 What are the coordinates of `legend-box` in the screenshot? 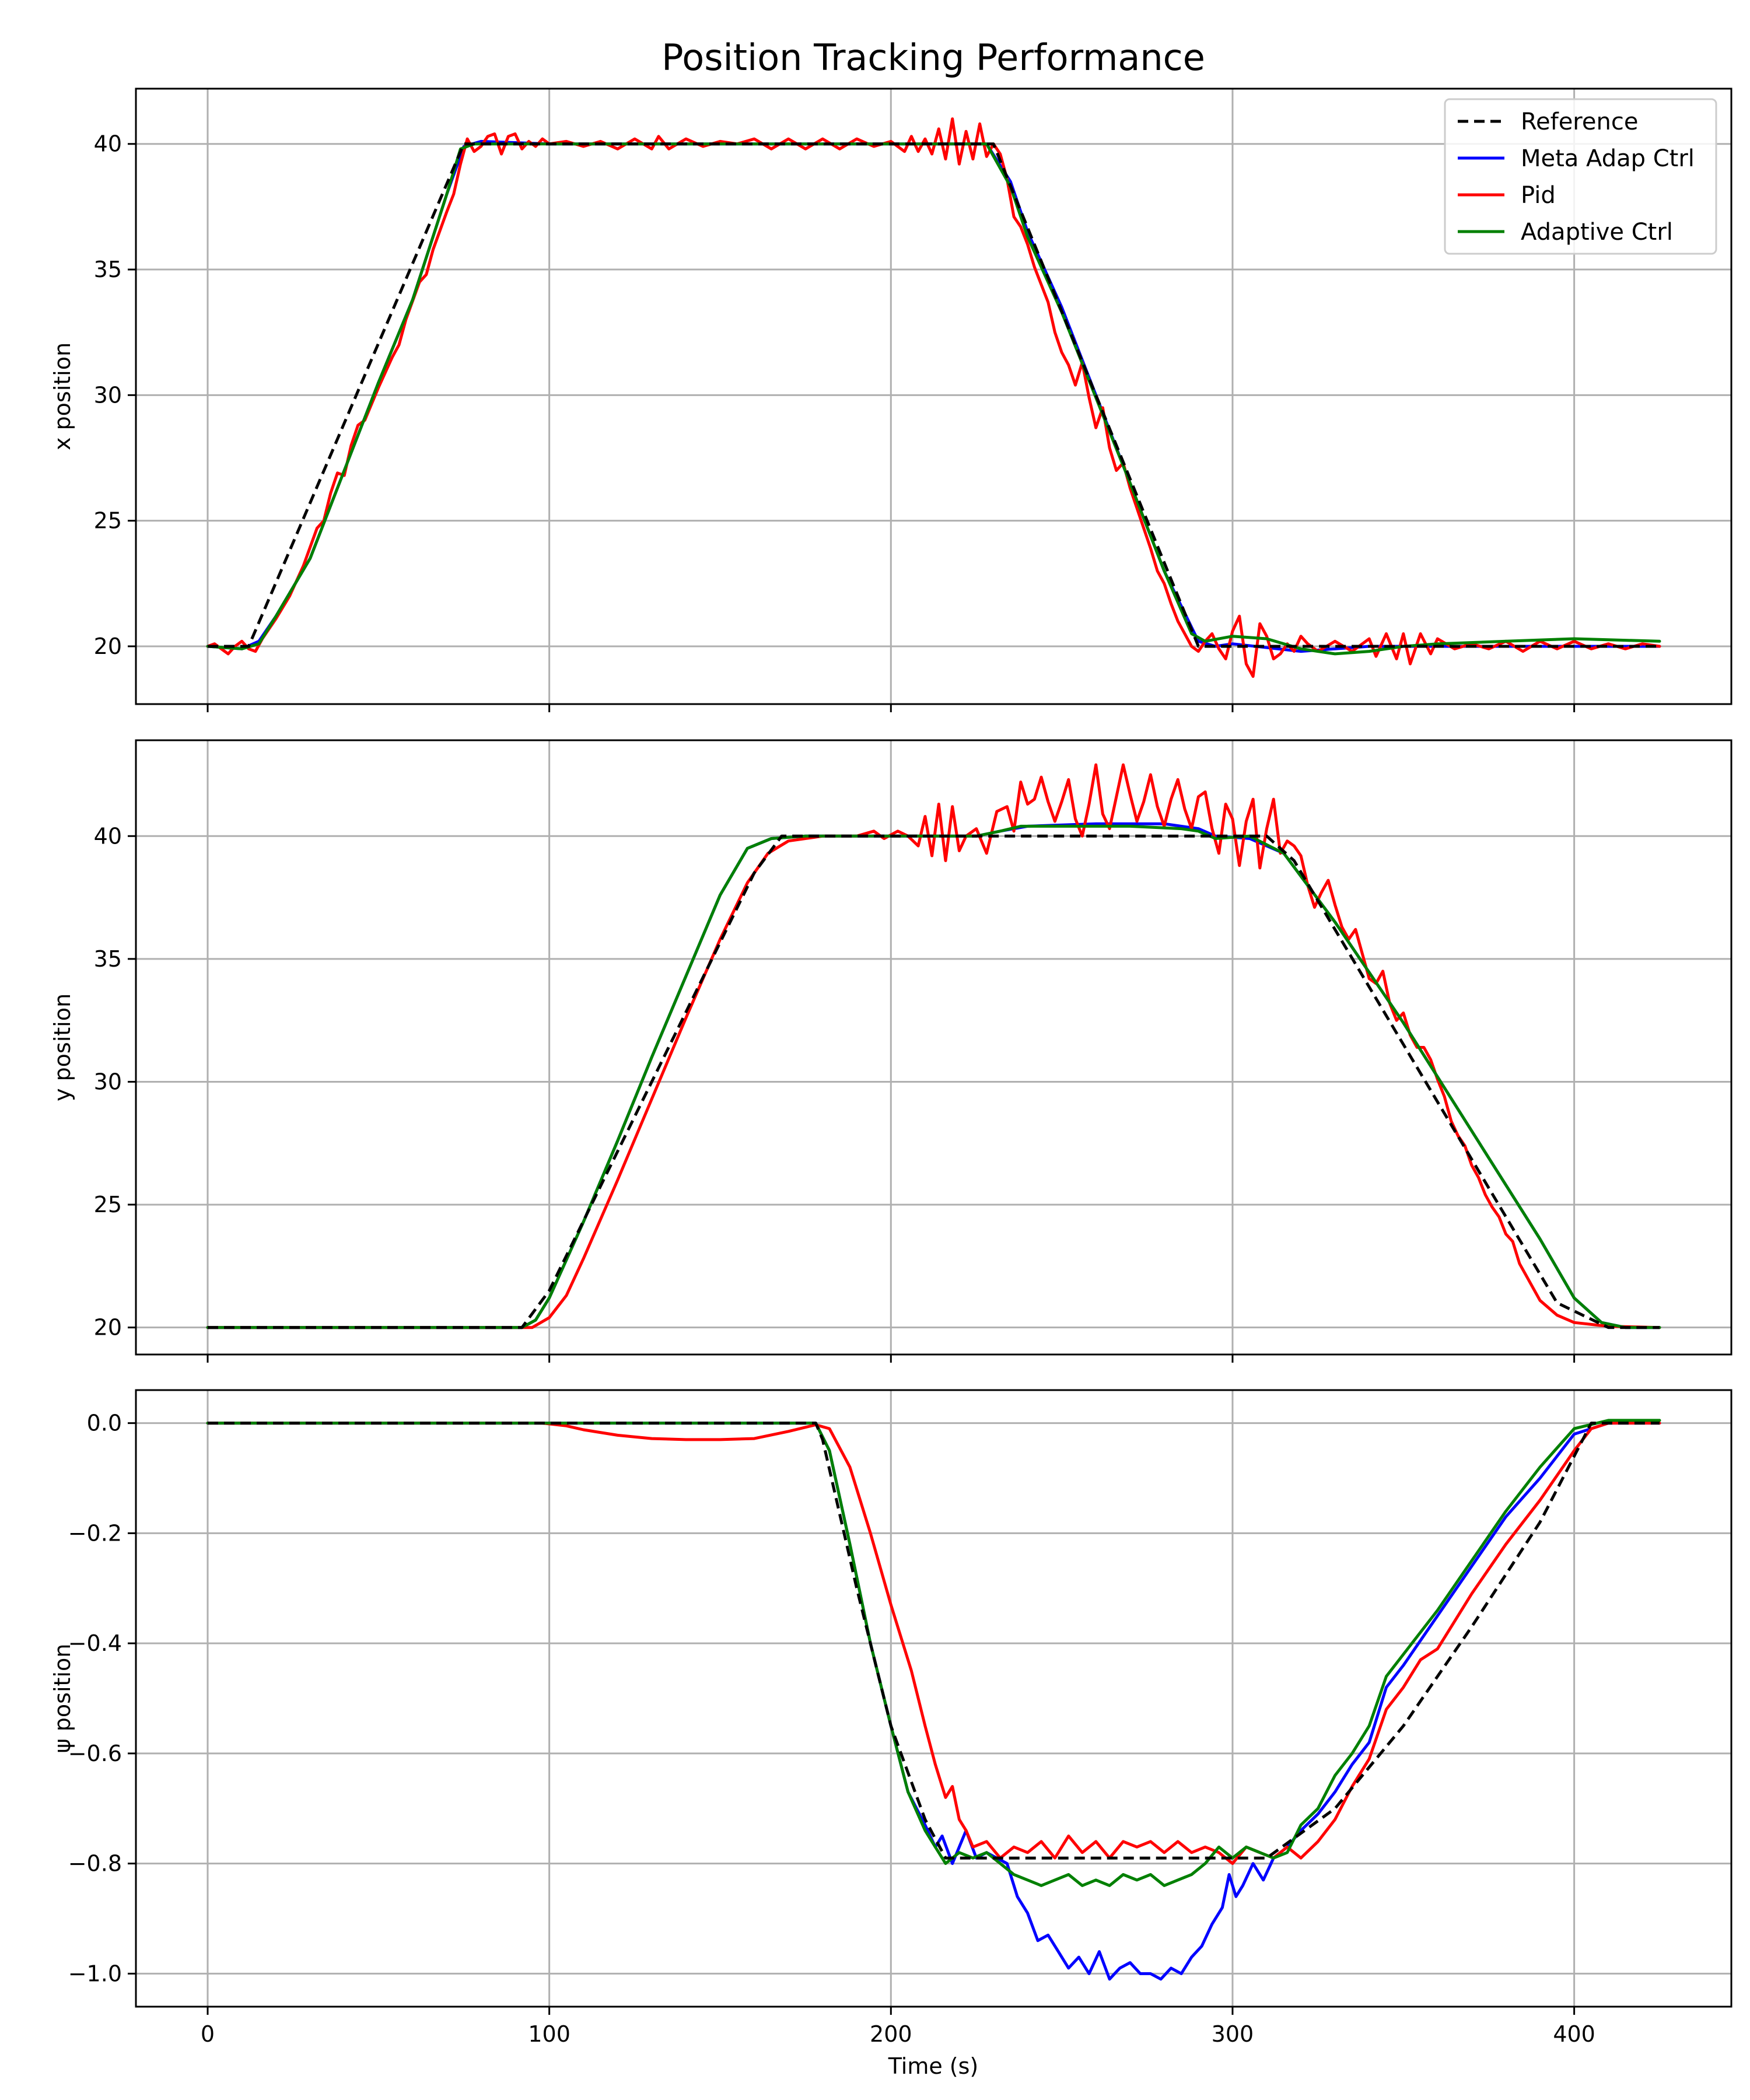 It's located at (1580, 176).